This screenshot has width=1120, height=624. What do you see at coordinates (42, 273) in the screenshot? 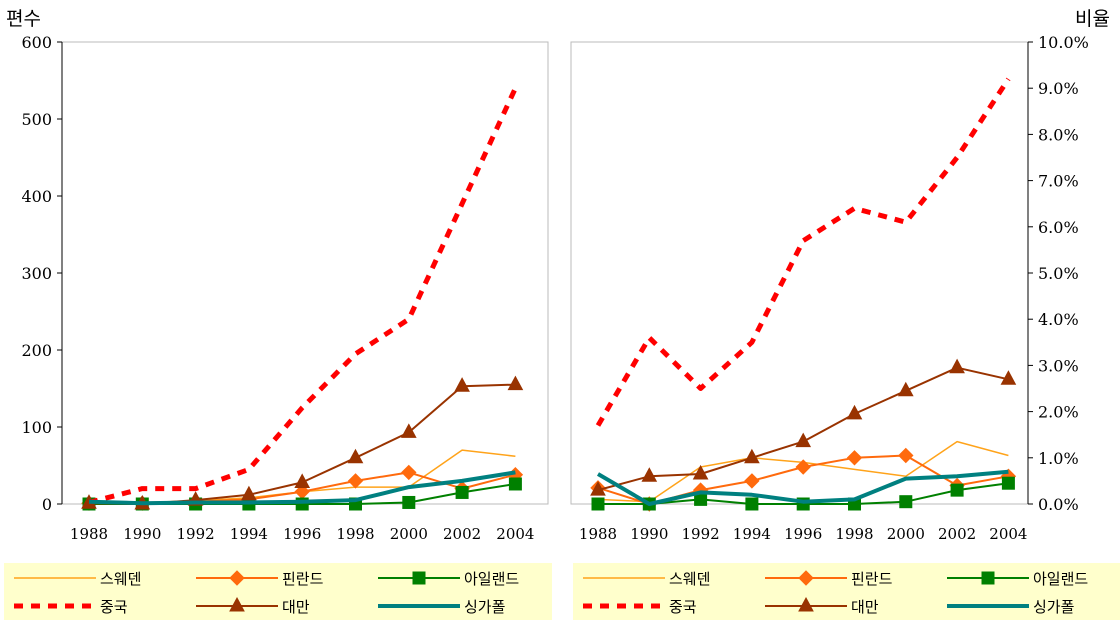
I see `left-y-ticks: 0 100 200 300 400 500 600` at bounding box center [42, 273].